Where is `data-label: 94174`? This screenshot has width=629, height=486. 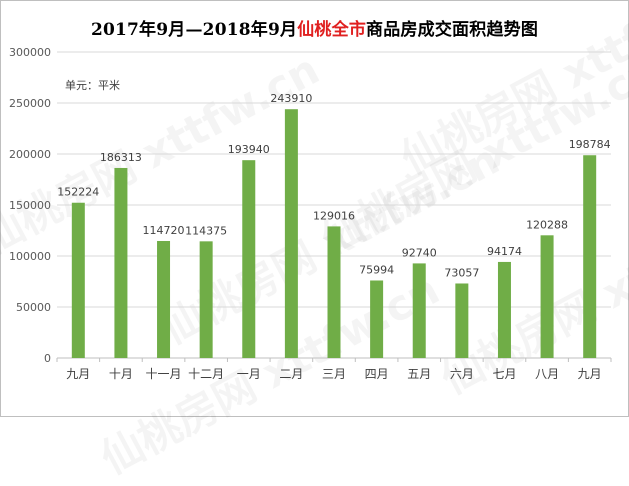
data-label: 94174 is located at coordinates (504, 251).